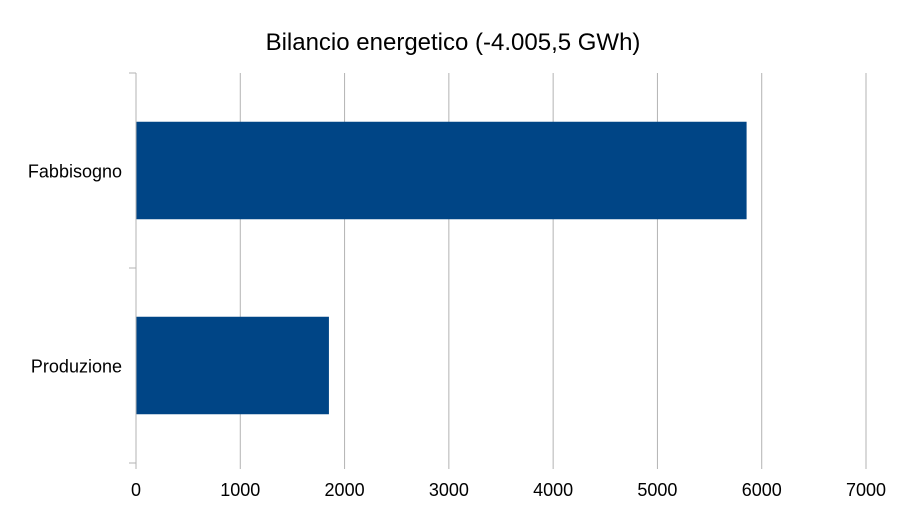 The height and width of the screenshot is (510, 907). Describe the element at coordinates (441, 170) in the screenshot. I see `bar-fabbisogno` at that location.